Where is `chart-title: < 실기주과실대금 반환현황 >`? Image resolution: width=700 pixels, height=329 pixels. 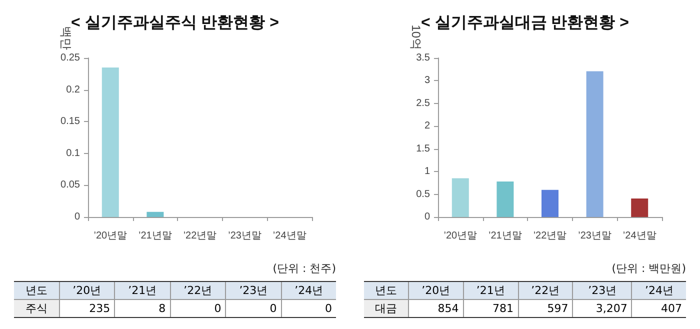
chart-title: < 실기주과실대금 반환현황 > is located at coordinates (525, 23).